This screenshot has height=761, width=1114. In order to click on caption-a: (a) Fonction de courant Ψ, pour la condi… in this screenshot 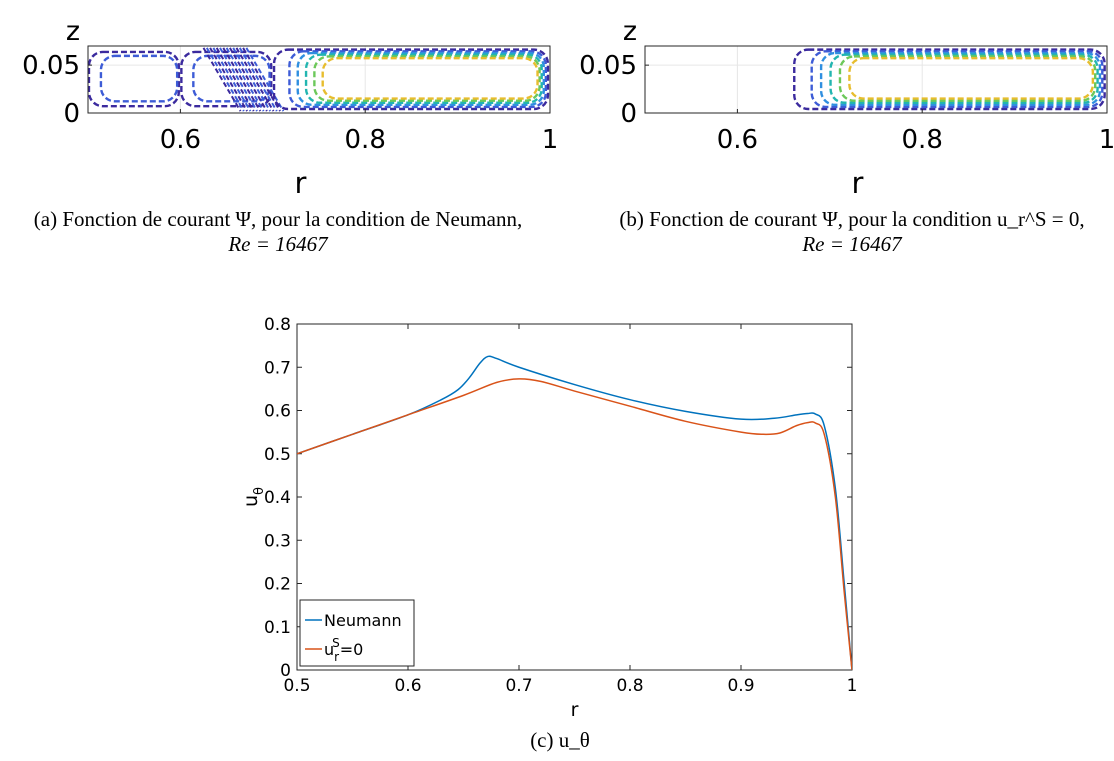, I will do `click(278, 232)`.